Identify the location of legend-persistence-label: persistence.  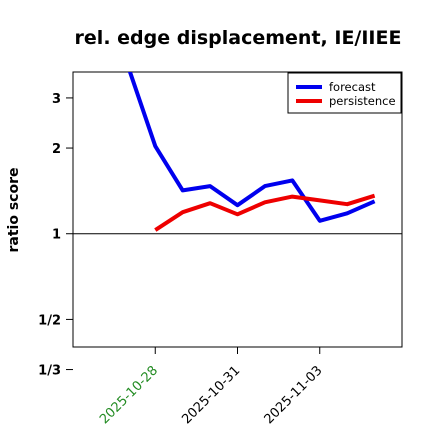
(362, 101).